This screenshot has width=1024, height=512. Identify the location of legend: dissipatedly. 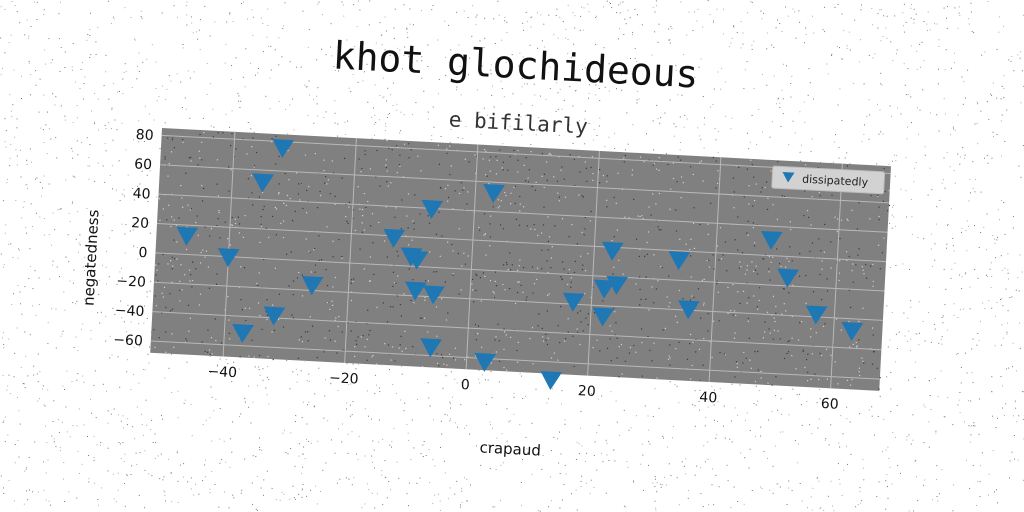
(828, 180).